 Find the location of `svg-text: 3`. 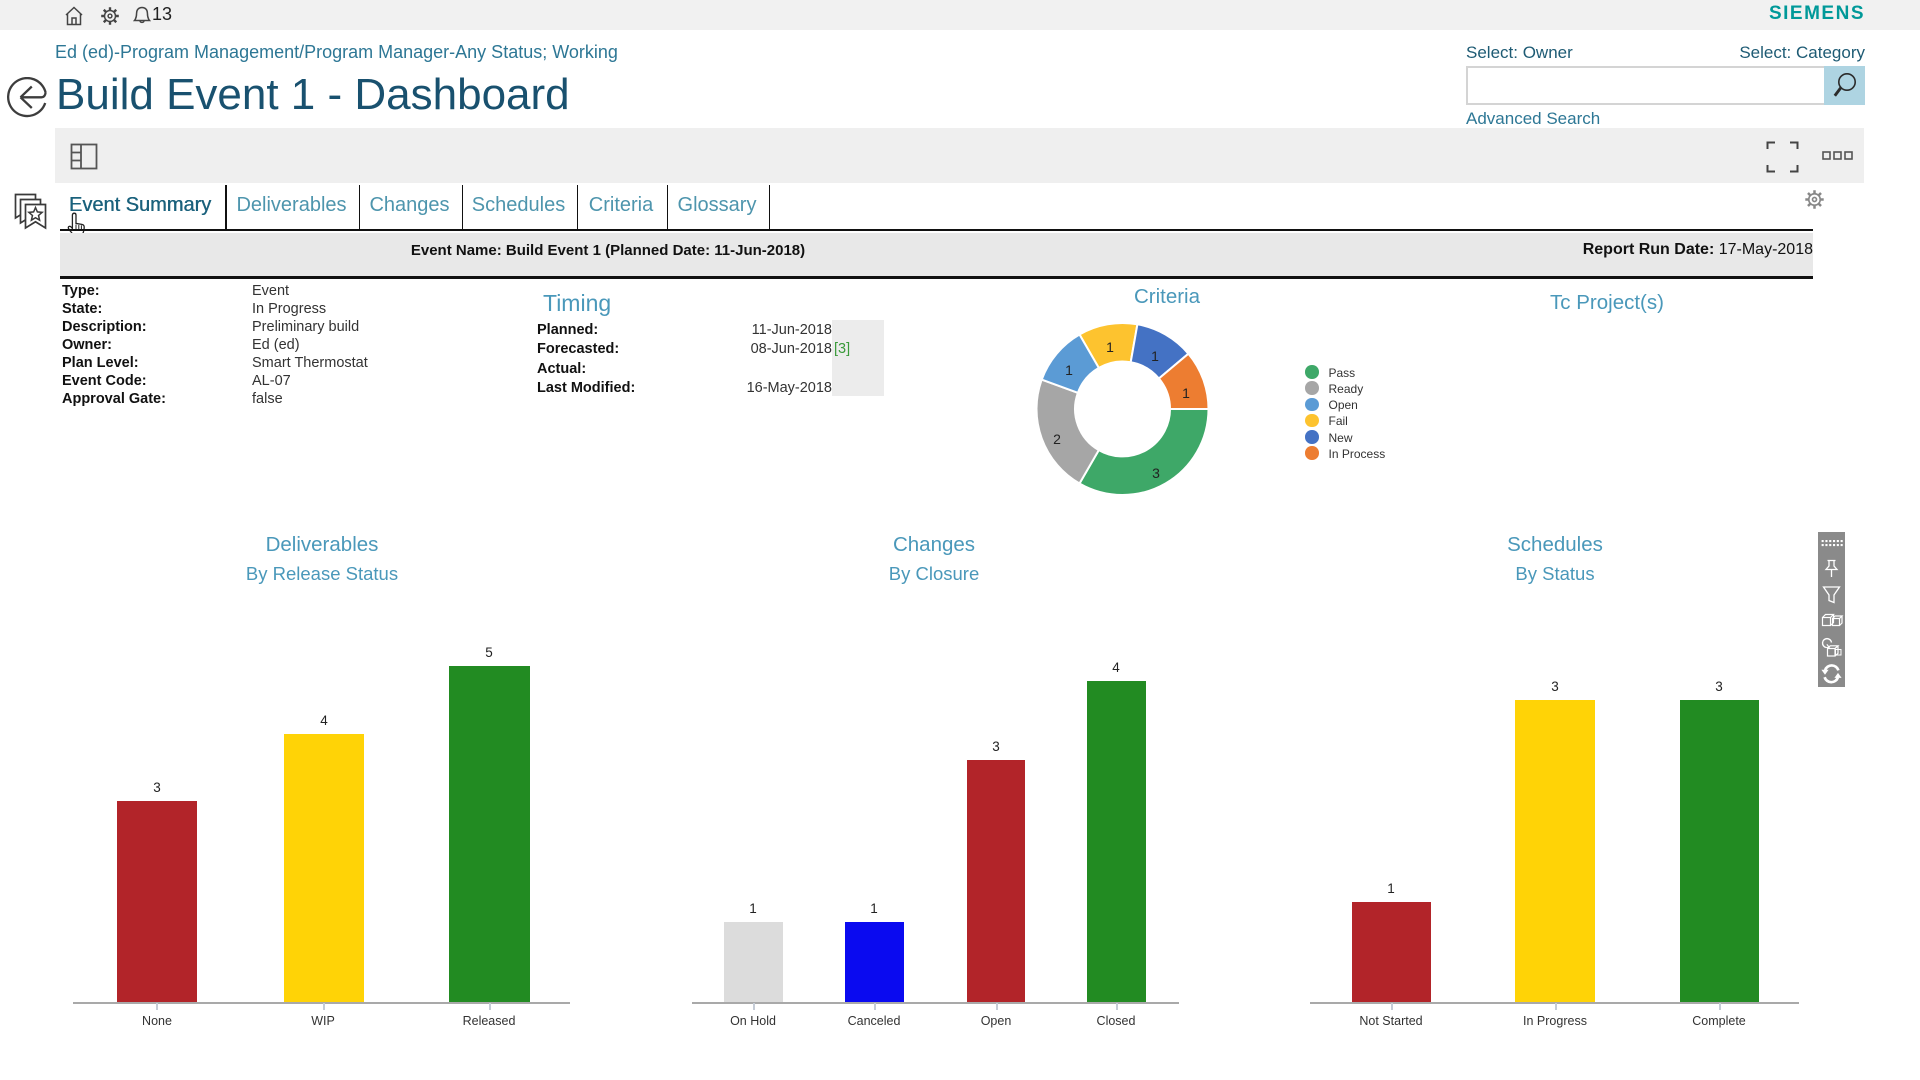

svg-text: 3 is located at coordinates (1156, 473).